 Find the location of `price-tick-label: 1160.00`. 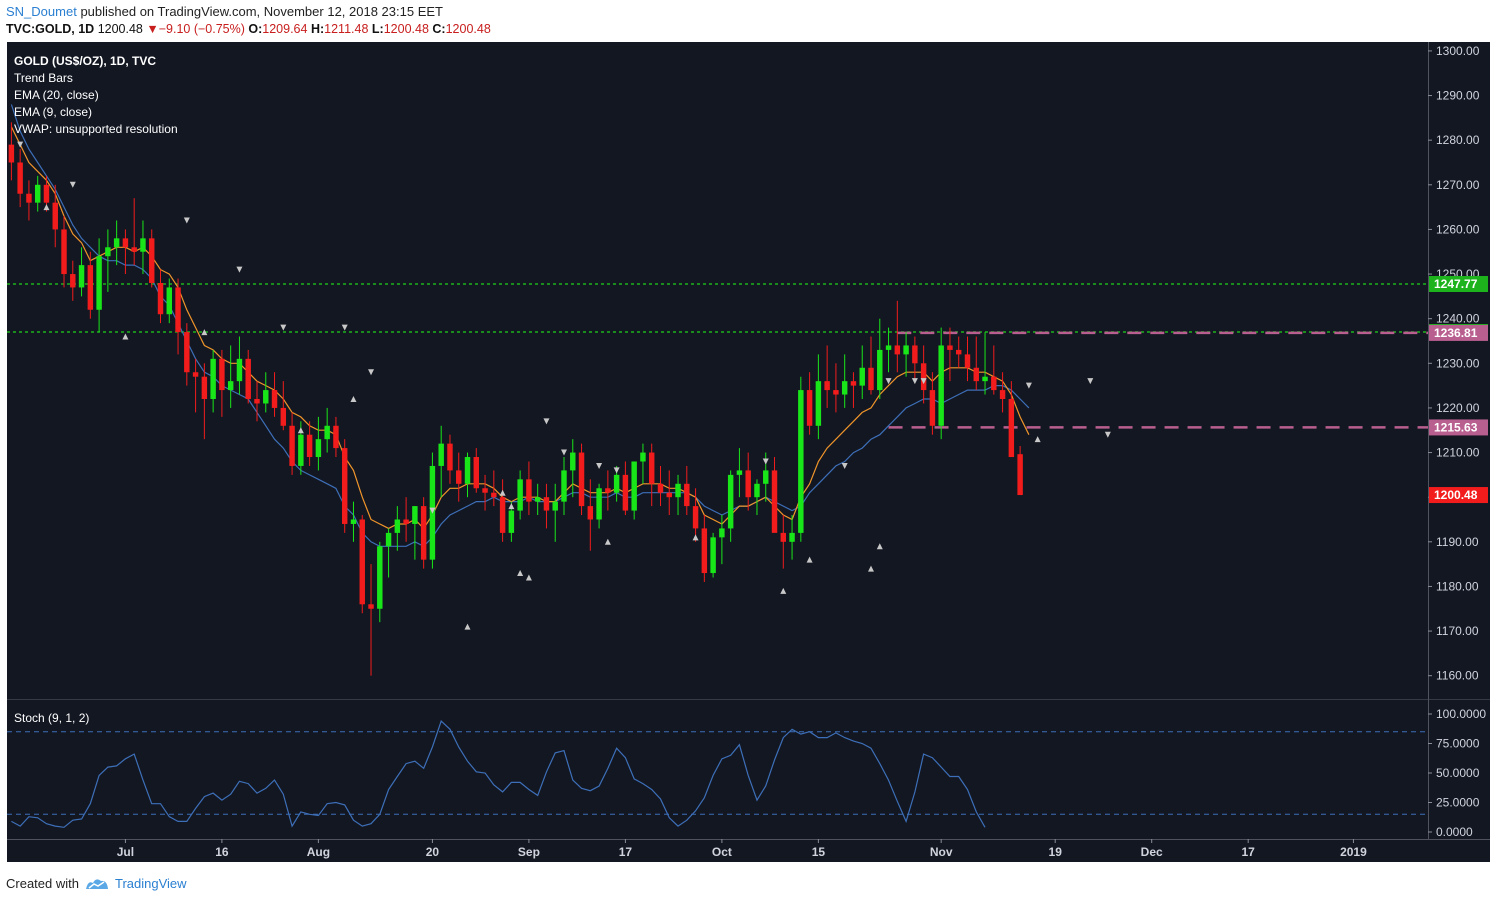

price-tick-label: 1160.00 is located at coordinates (1457, 676).